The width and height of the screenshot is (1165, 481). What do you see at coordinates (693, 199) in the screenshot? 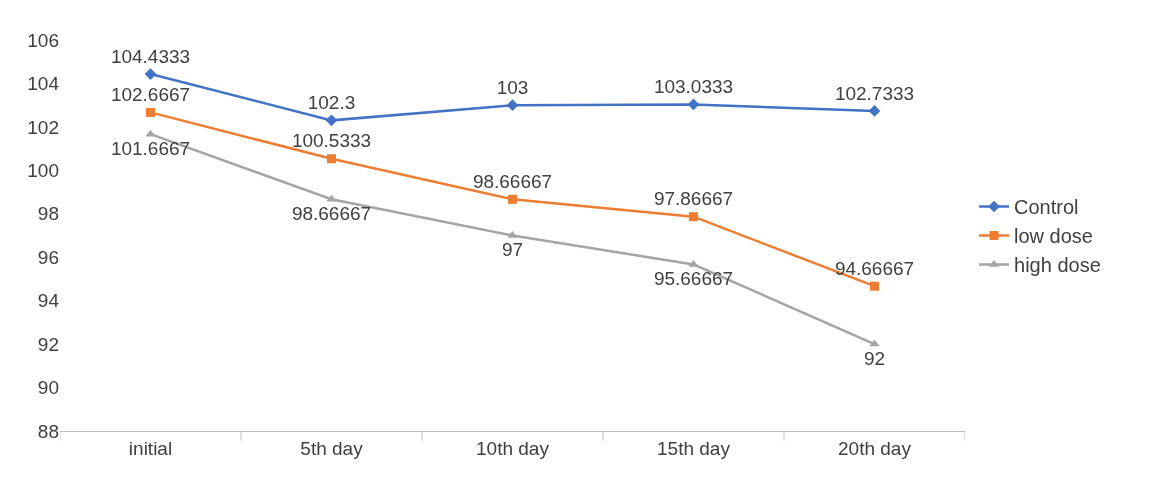
I see `data-label: 97.86667` at bounding box center [693, 199].